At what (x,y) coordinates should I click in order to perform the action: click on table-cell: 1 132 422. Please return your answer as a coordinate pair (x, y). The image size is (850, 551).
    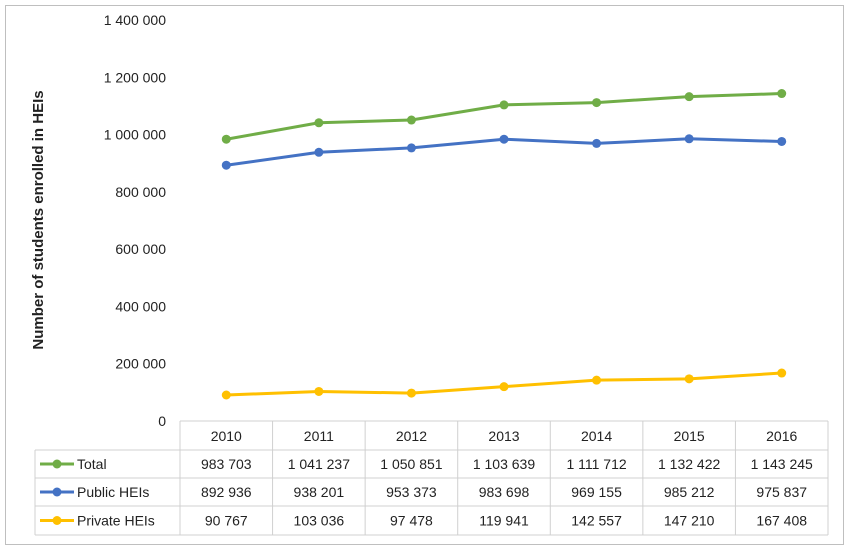
    Looking at the image, I should click on (689, 464).